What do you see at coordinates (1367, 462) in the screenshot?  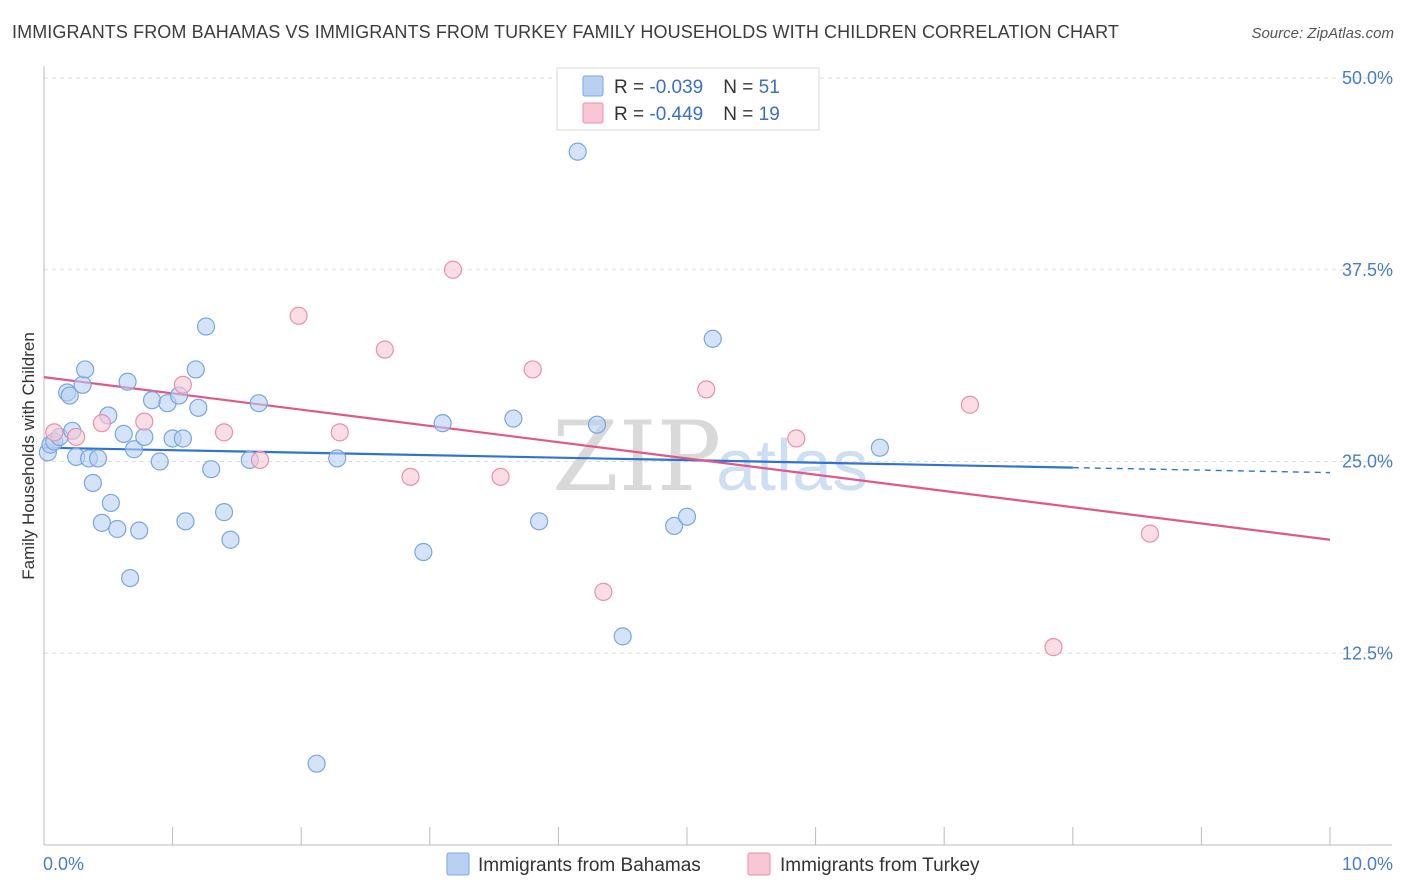 I see `y-tick-label-1: 25.0%` at bounding box center [1367, 462].